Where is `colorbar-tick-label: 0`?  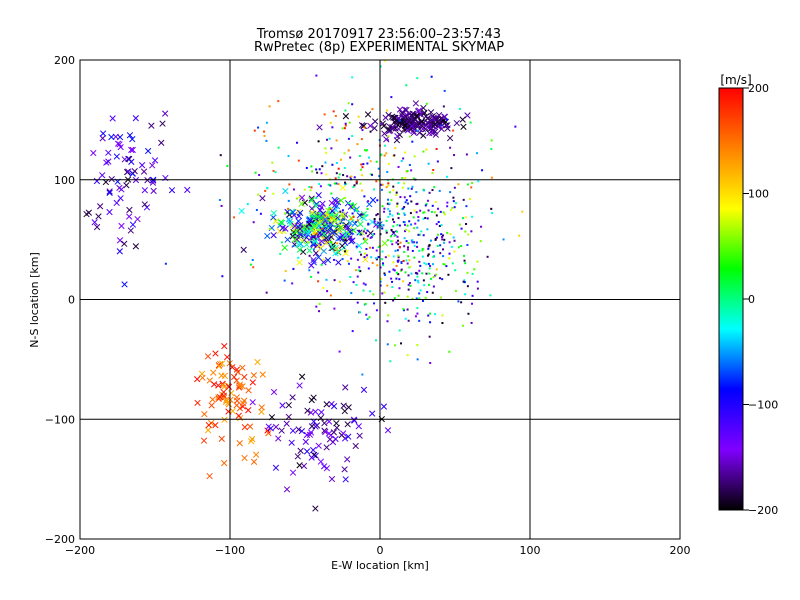 colorbar-tick-label: 0 is located at coordinates (751, 299).